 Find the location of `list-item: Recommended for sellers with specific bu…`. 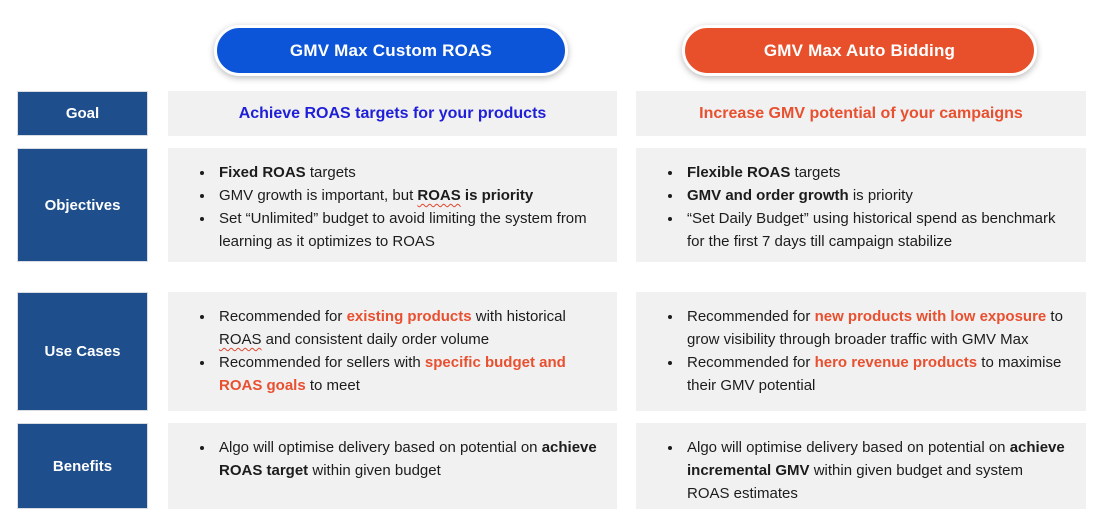

list-item: Recommended for sellers with specific bu… is located at coordinates (407, 374).